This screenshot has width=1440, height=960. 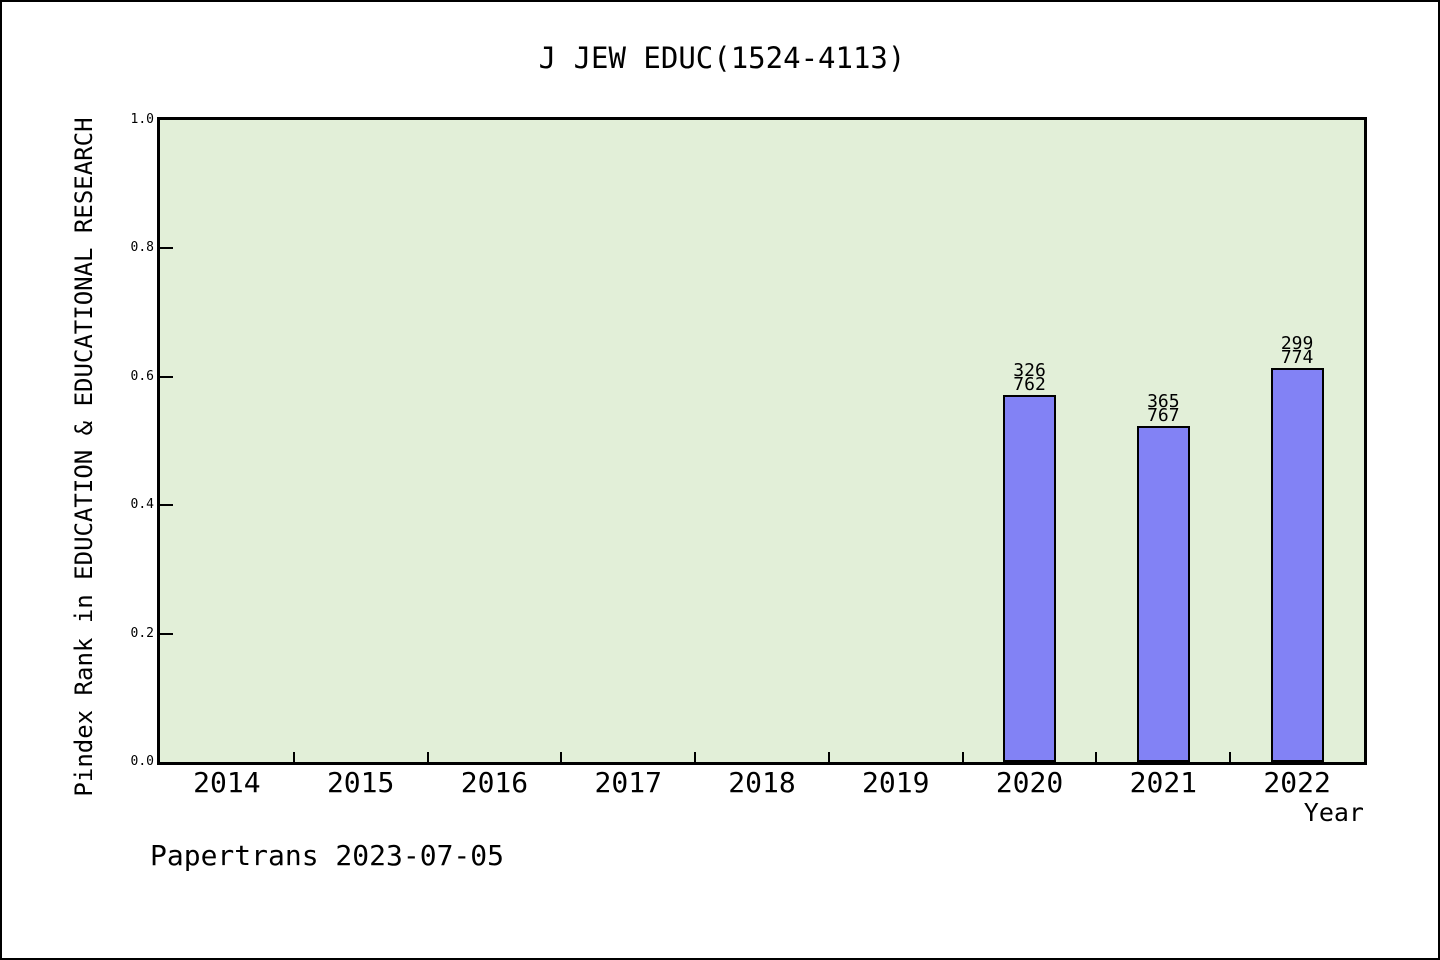 I want to click on bar-2020, so click(x=1029, y=578).